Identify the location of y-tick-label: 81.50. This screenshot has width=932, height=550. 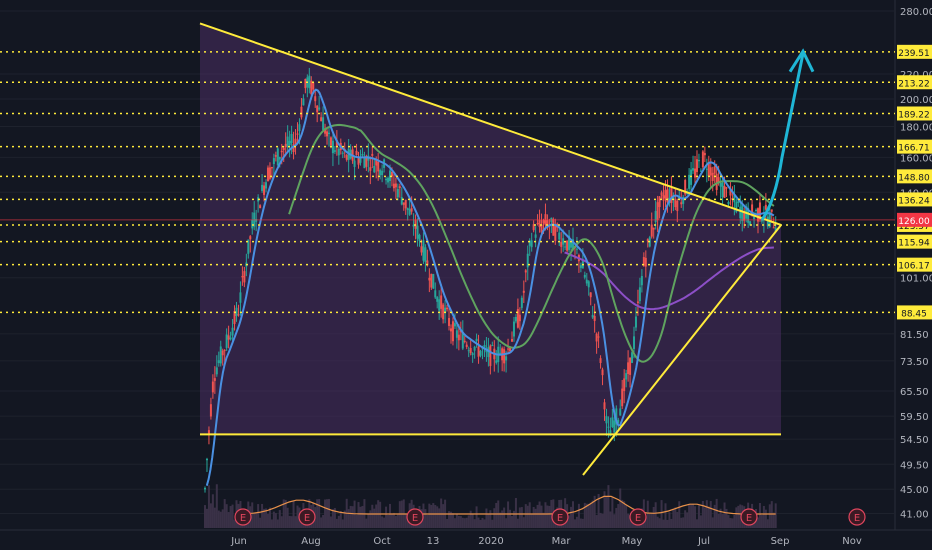
(914, 335).